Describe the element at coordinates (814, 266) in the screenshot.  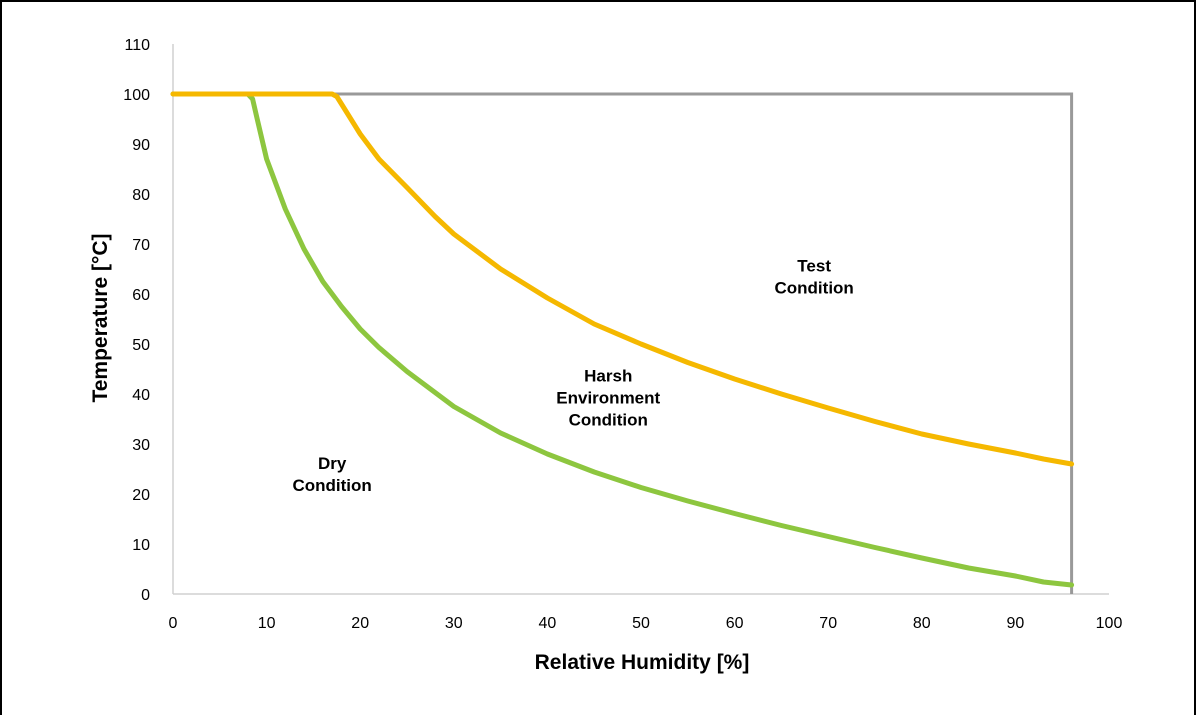
I see `region-label-line: Test` at that location.